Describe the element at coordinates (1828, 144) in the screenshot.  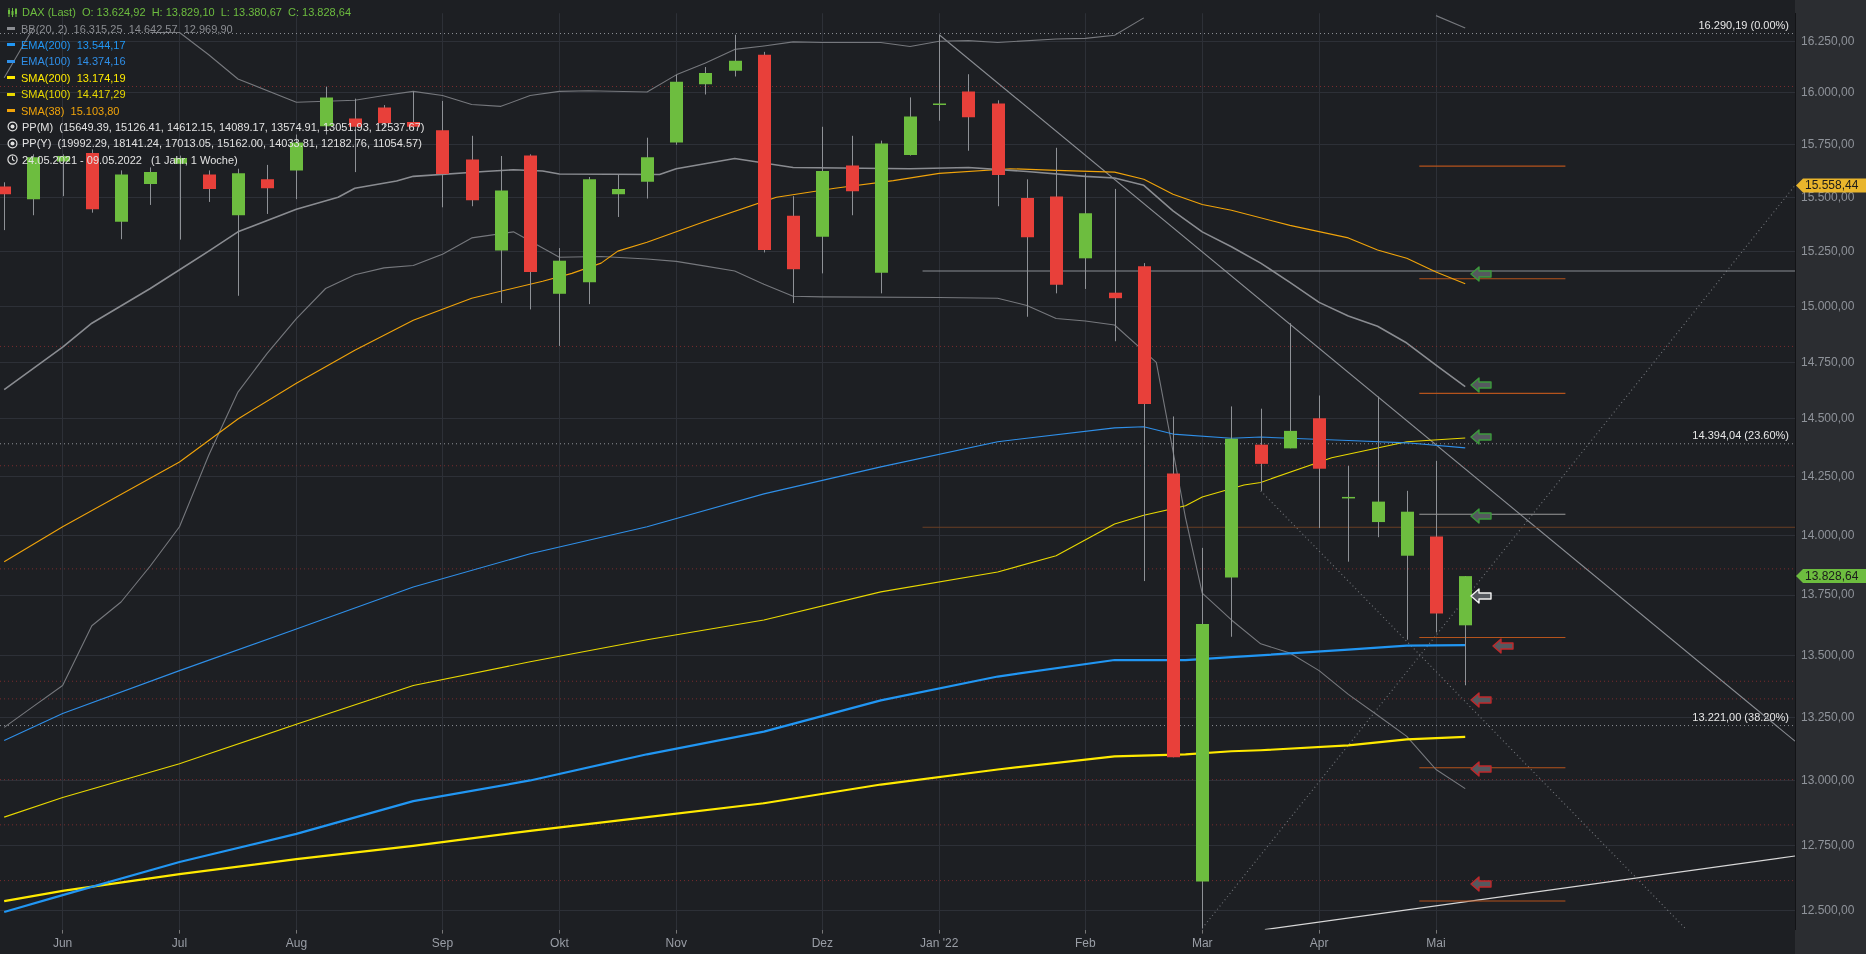
I see `y-tick-label: 15.750,00` at that location.